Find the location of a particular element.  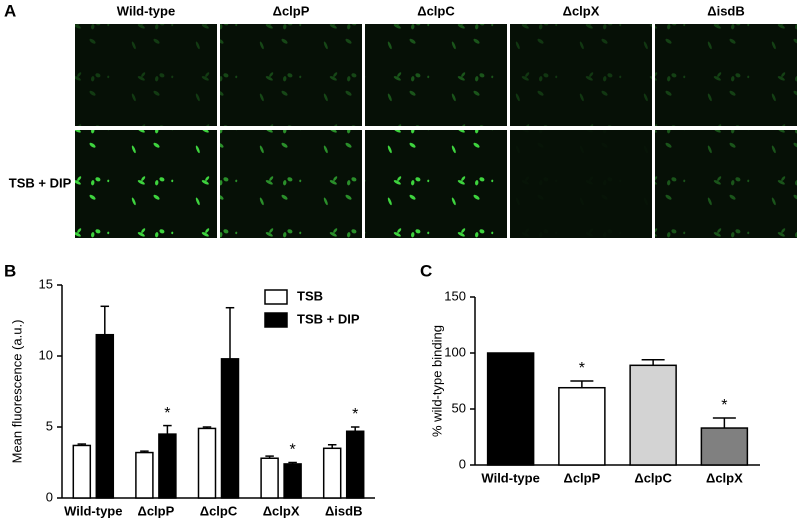

column-header: ΔclpX is located at coordinates (581, 10).